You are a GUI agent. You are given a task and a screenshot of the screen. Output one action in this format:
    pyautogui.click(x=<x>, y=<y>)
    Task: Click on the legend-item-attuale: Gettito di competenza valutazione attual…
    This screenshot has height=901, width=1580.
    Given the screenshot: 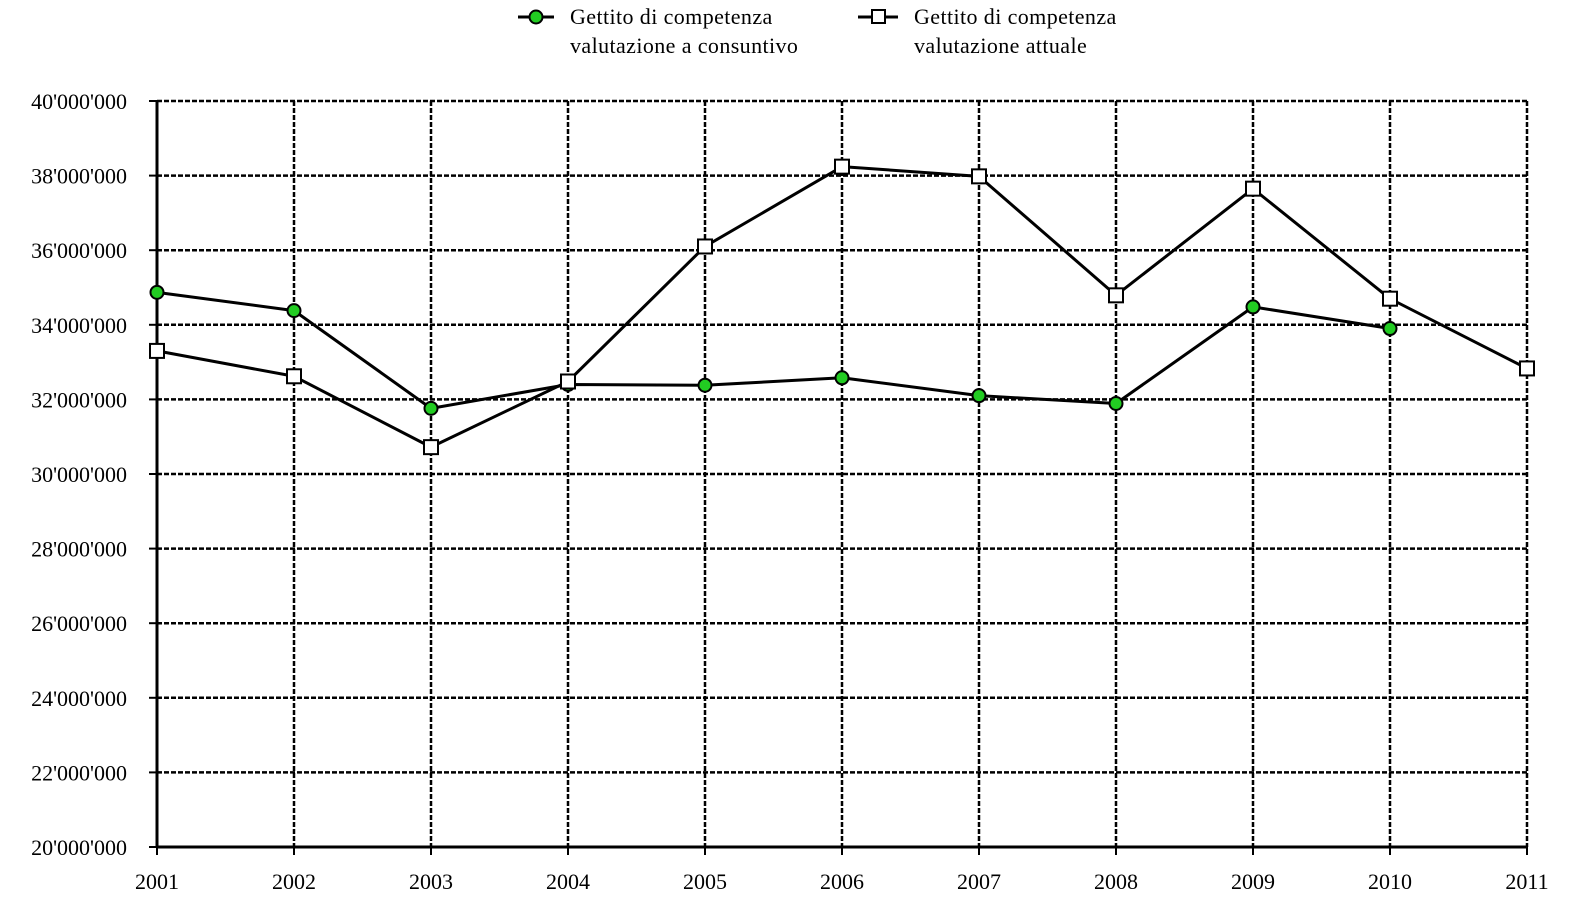 What is the action you would take?
    pyautogui.click(x=987, y=31)
    